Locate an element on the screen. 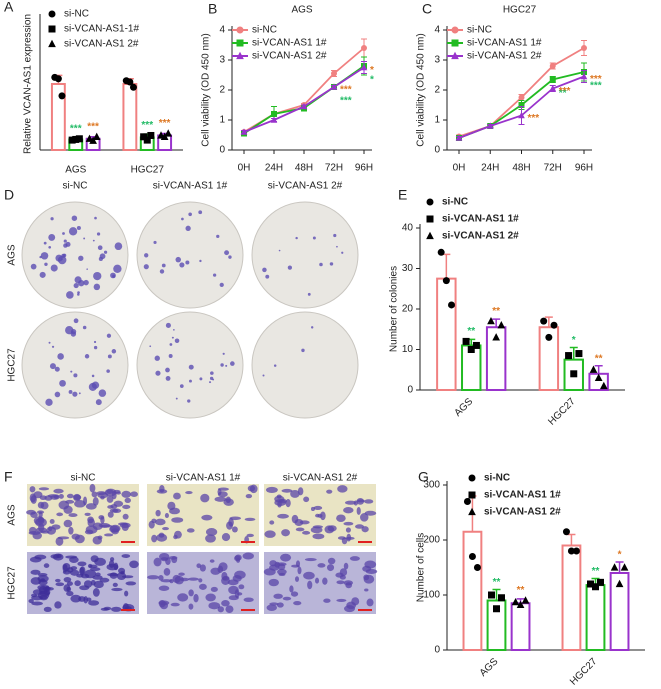 This screenshot has width=661, height=689. x-tick-label: 0H is located at coordinates (244, 168).